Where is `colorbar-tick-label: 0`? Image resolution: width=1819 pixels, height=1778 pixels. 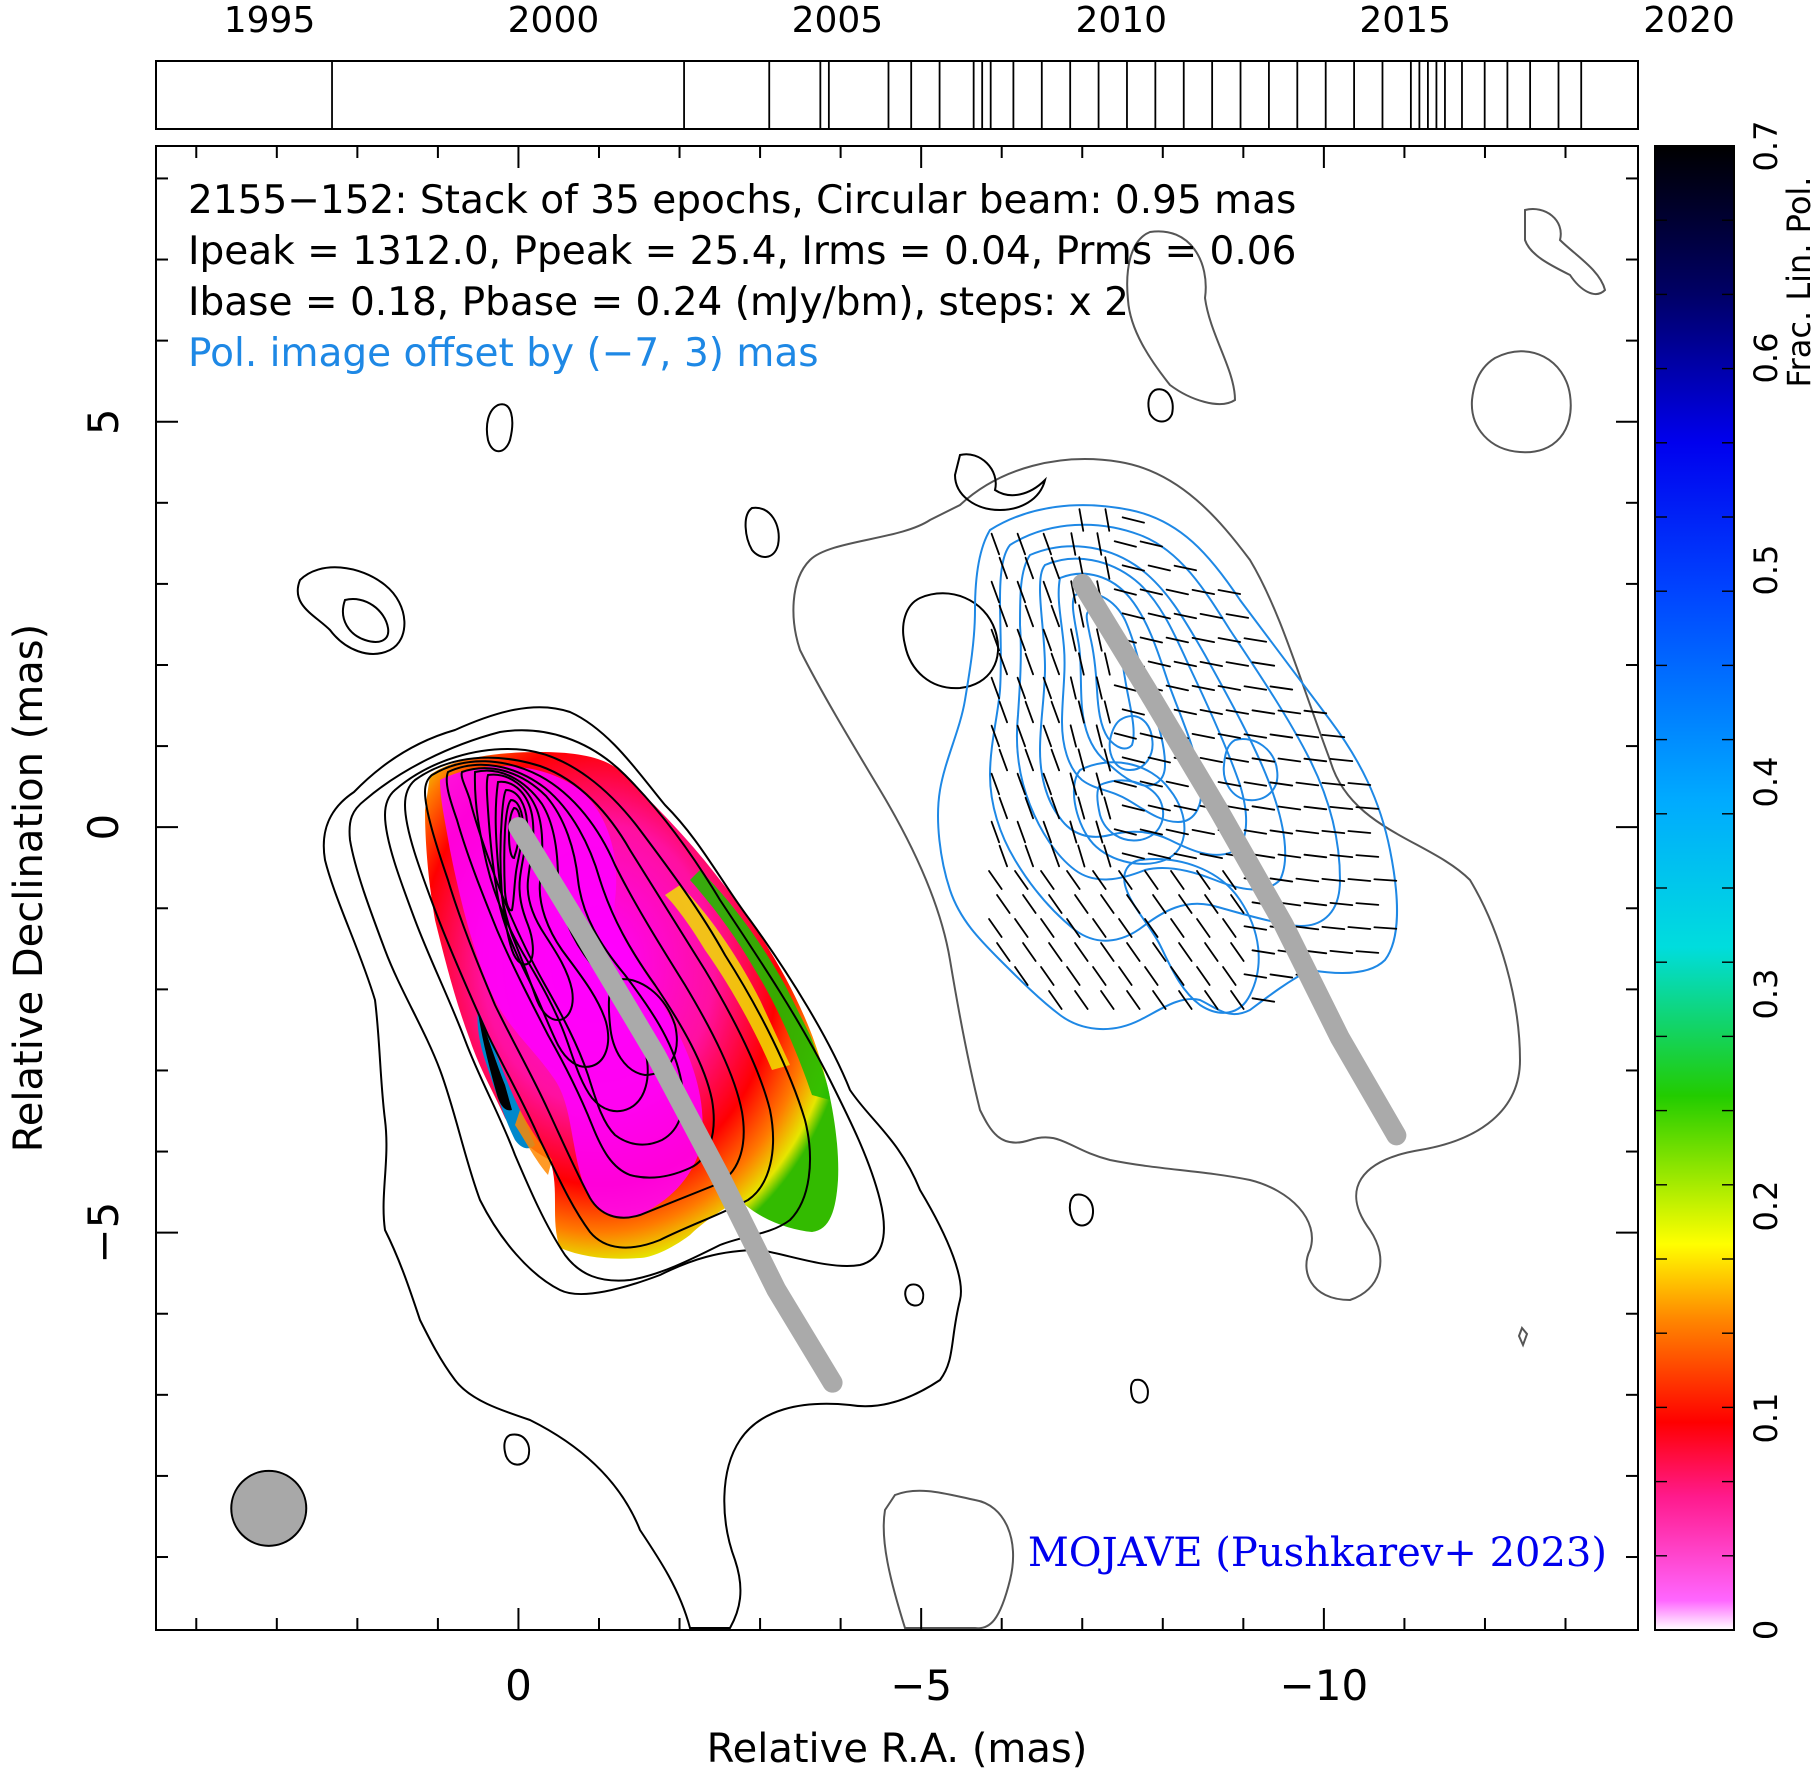 colorbar-tick-label: 0 is located at coordinates (1766, 1630).